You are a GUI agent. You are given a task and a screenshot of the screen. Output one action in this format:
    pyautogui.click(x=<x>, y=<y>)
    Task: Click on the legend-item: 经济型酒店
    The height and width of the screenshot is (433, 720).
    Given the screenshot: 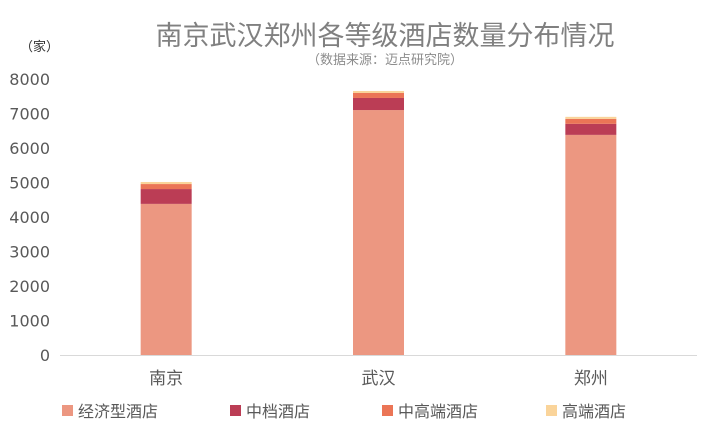 What is the action you would take?
    pyautogui.click(x=110, y=410)
    